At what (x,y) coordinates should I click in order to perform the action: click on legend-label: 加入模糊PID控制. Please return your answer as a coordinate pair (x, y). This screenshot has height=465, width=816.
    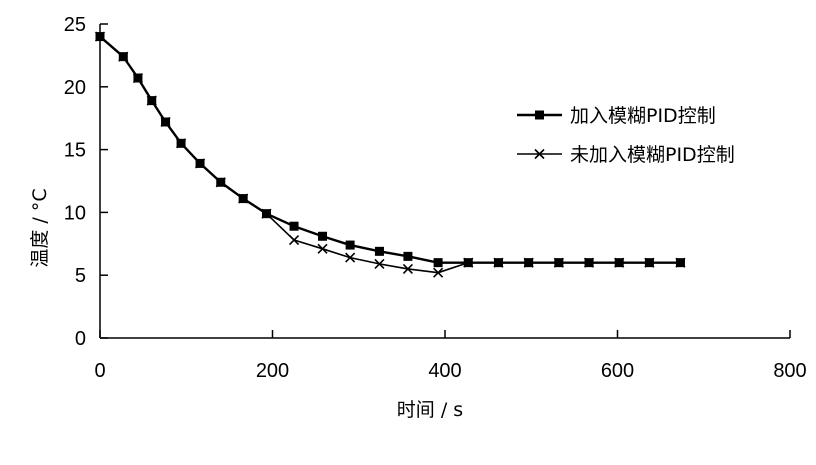
    Looking at the image, I should click on (643, 116).